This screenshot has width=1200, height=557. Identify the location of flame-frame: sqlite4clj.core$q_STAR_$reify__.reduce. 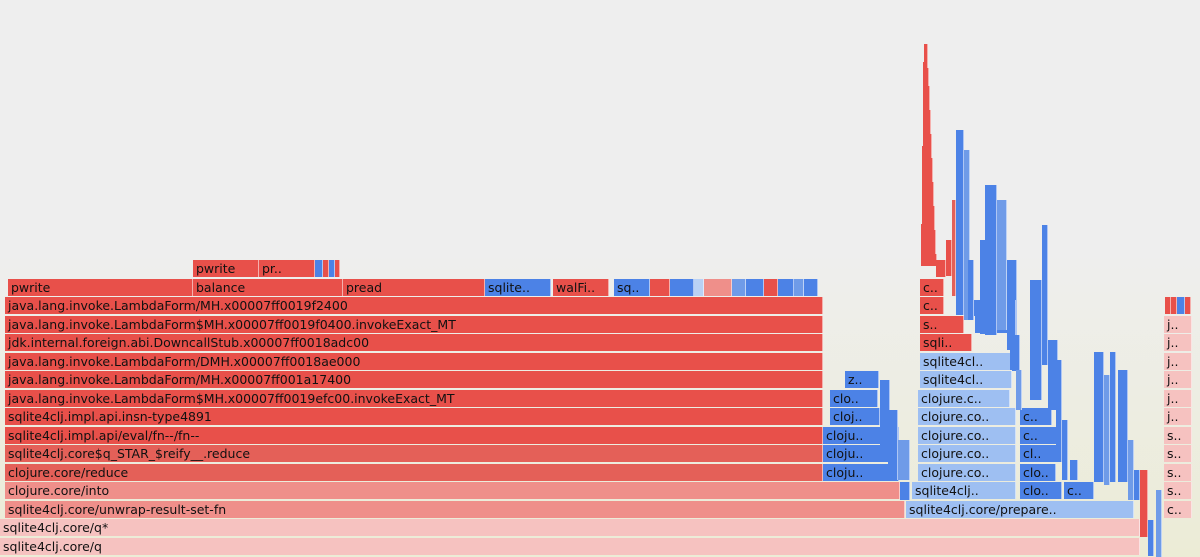
(414, 453).